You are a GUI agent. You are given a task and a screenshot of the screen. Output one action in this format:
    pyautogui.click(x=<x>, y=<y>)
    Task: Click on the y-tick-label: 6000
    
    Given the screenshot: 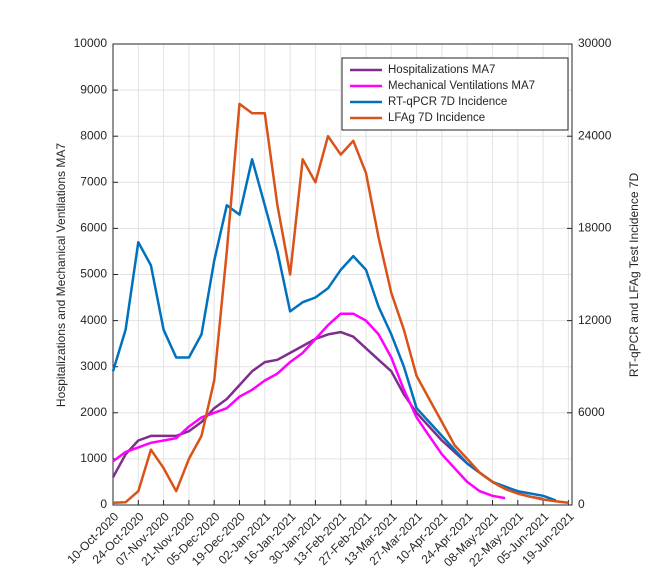 What is the action you would take?
    pyautogui.click(x=93, y=228)
    